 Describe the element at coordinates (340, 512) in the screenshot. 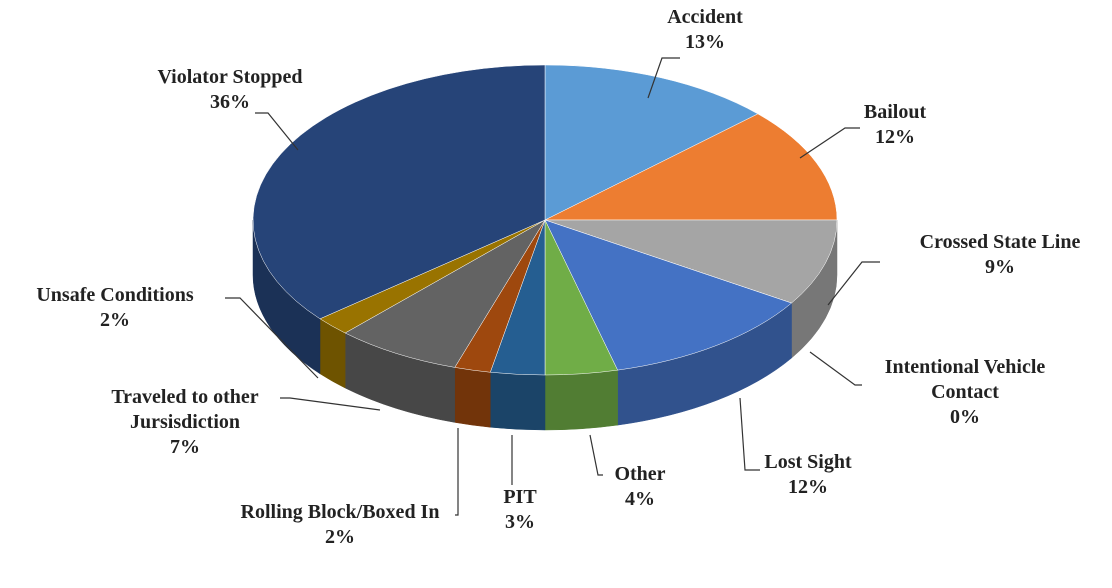

I see `slice-name: Rolling Block/Boxed In` at that location.